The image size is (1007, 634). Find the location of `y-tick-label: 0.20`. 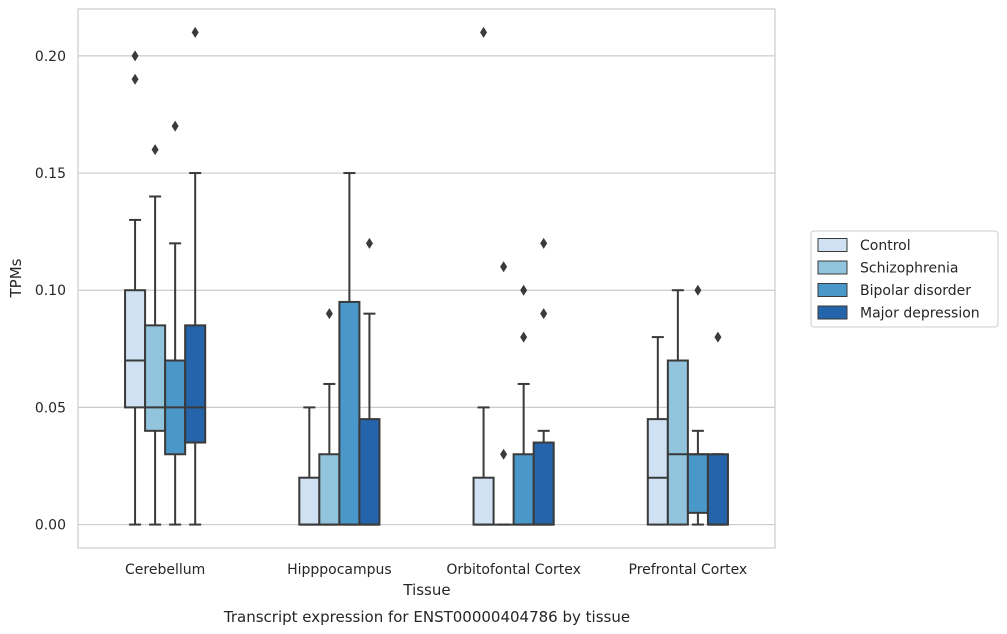

y-tick-label: 0.20 is located at coordinates (50, 57).